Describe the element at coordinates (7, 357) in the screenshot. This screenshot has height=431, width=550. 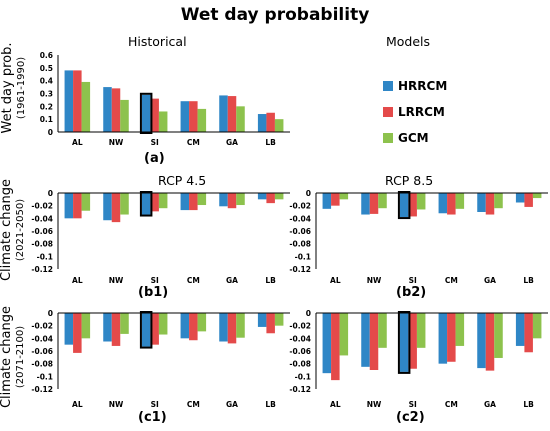
I see `y-label-end-line1: Climate change` at that location.